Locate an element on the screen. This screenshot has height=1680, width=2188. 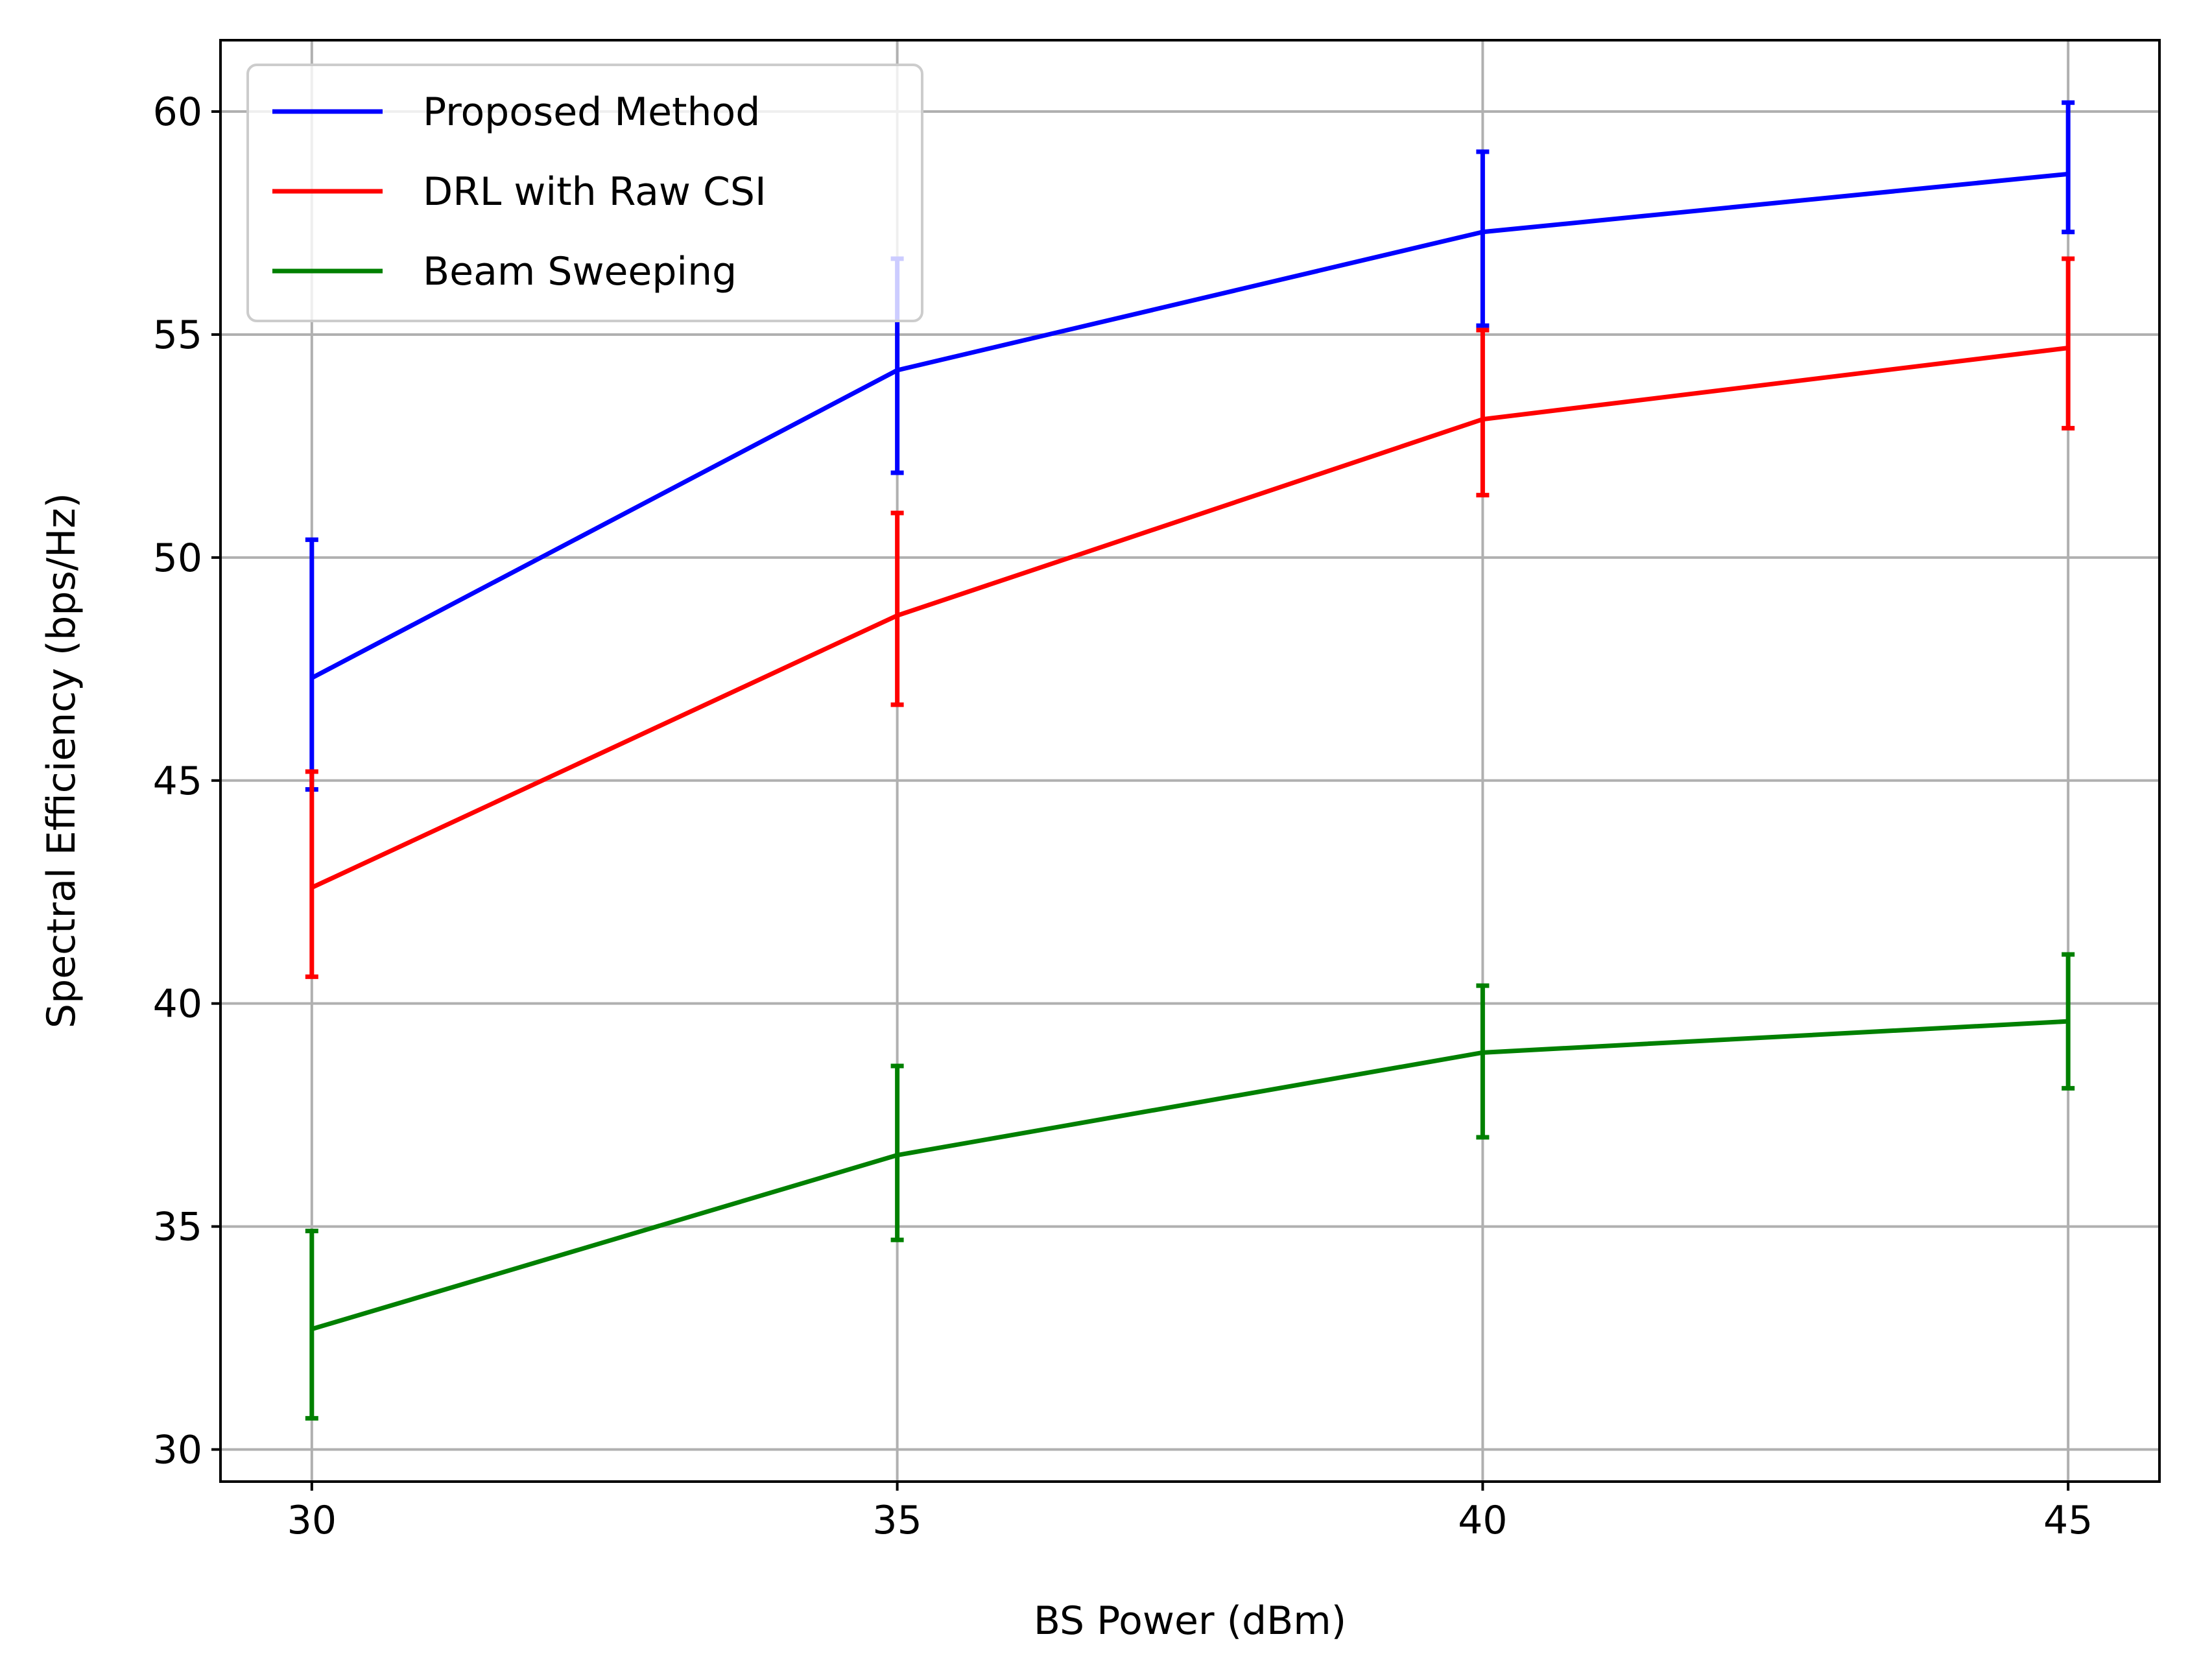
x-axis-label: BS Power (dBm) is located at coordinates (1190, 1621).